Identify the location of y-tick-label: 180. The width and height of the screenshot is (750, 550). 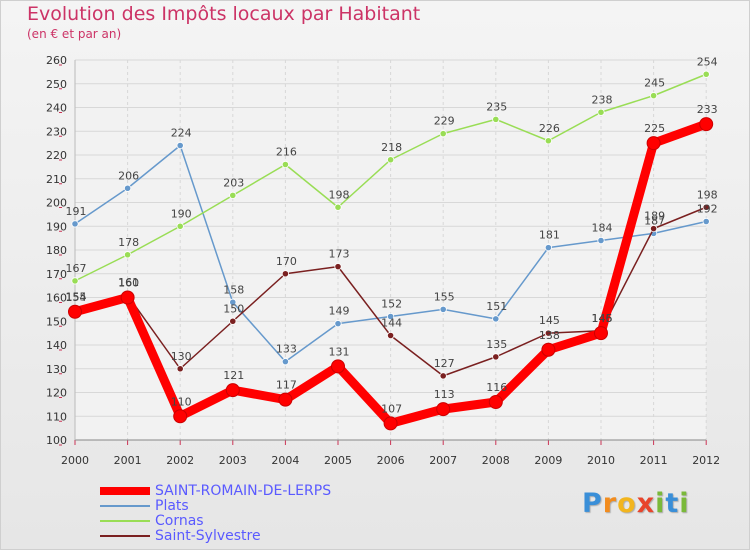
(56, 250).